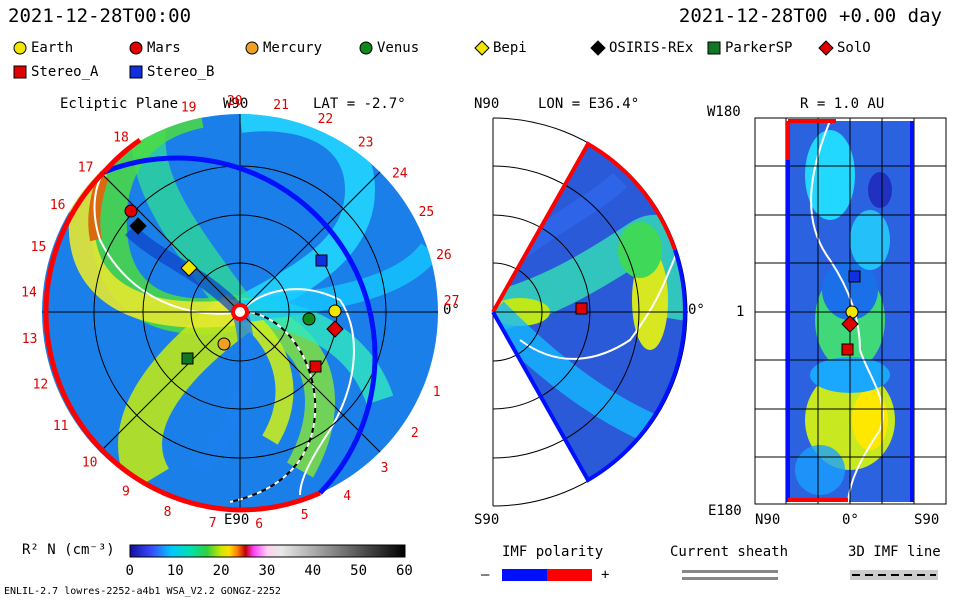  I want to click on ecliptic-lat-label: LAT = -2.7°, so click(359, 104).